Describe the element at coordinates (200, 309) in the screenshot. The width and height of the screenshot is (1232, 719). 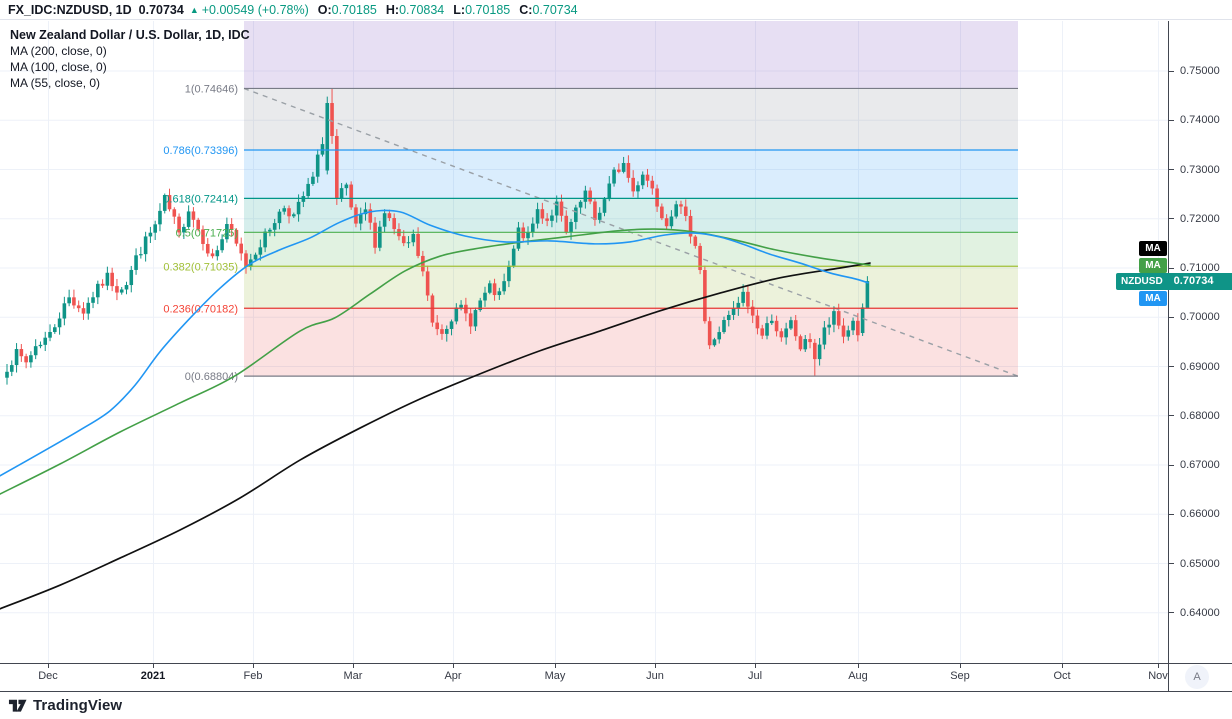
I see `fib-level-label: 0.236(0.70182)` at that location.